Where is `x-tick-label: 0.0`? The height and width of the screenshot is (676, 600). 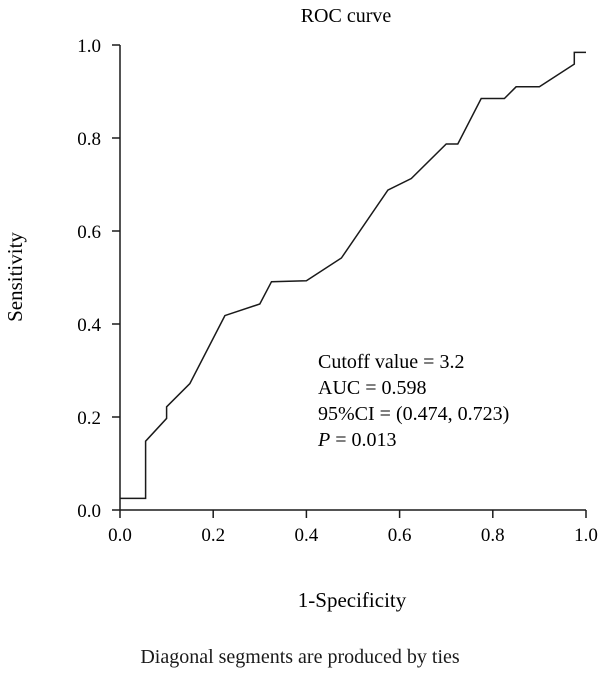 x-tick-label: 0.0 is located at coordinates (120, 535).